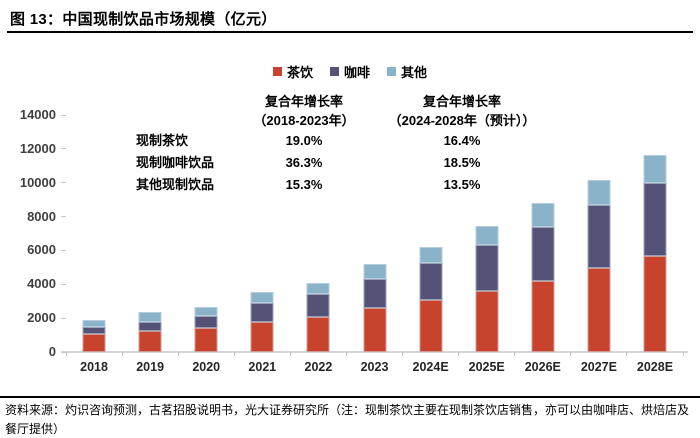  I want to click on x-axis-label-2027E: 2027E, so click(598, 367).